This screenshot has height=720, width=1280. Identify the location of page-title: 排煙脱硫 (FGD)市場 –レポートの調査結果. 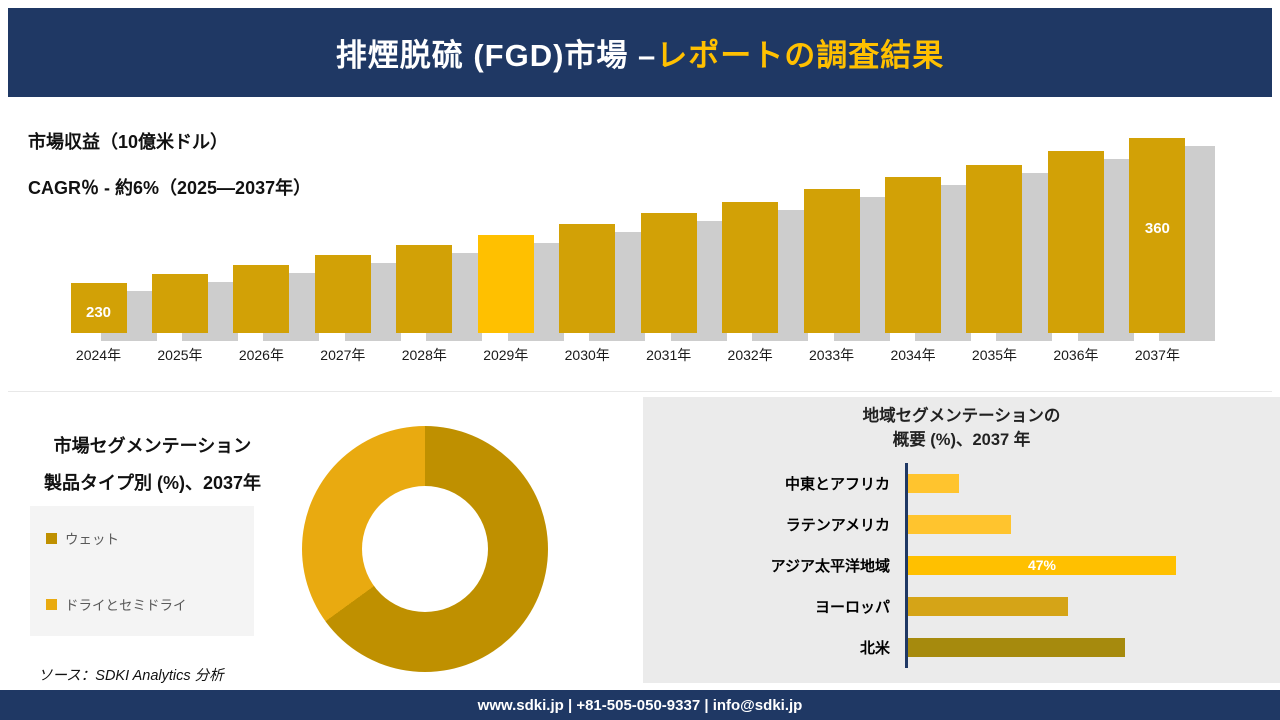
(640, 52).